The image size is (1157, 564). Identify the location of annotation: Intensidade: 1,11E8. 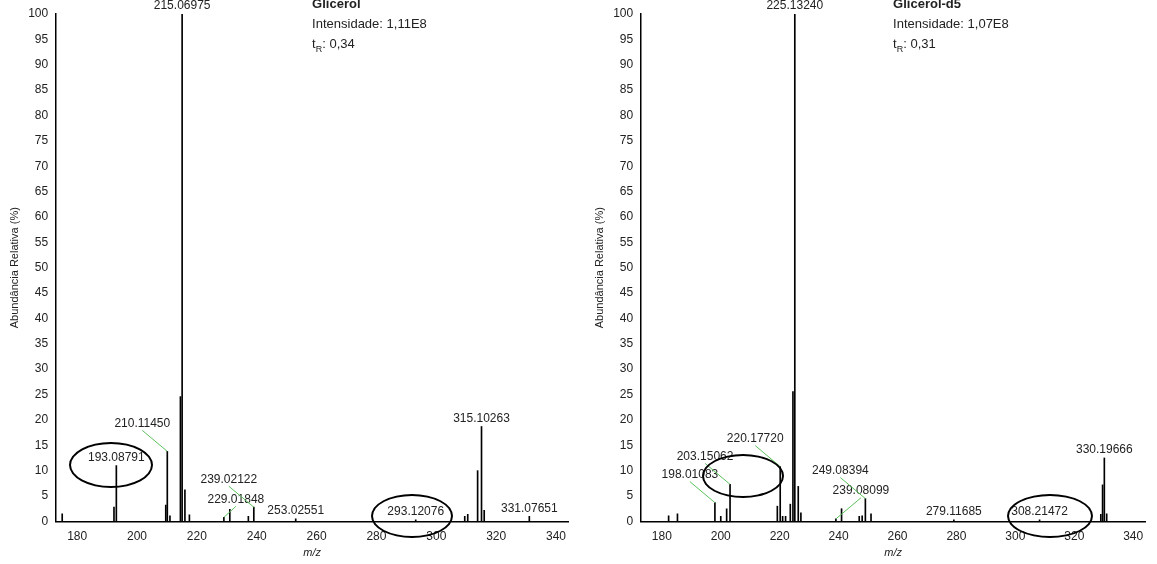
(369, 23).